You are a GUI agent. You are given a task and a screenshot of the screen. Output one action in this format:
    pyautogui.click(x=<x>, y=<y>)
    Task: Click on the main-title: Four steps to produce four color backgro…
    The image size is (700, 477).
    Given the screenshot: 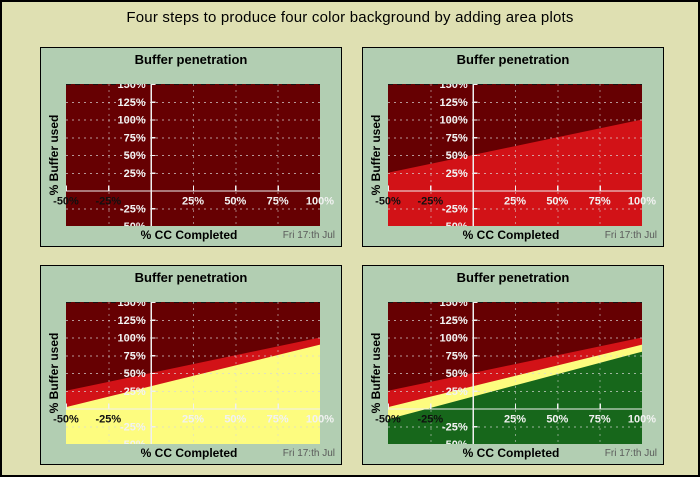 What is the action you would take?
    pyautogui.click(x=350, y=17)
    